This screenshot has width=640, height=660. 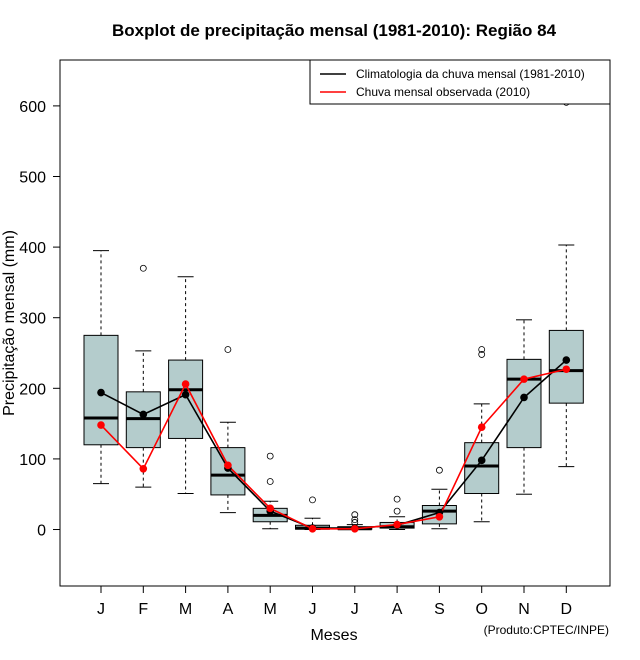 What do you see at coordinates (41, 531) in the screenshot?
I see `y-tick-label: 0` at bounding box center [41, 531].